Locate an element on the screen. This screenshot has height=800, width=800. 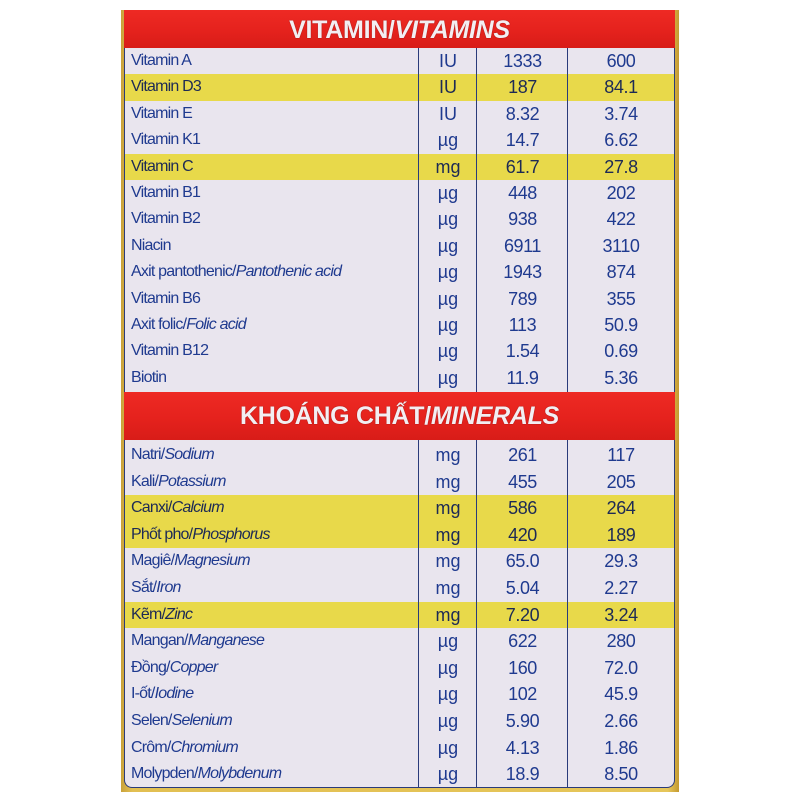
nutrient-name-en: Folic acid is located at coordinates (216, 324).